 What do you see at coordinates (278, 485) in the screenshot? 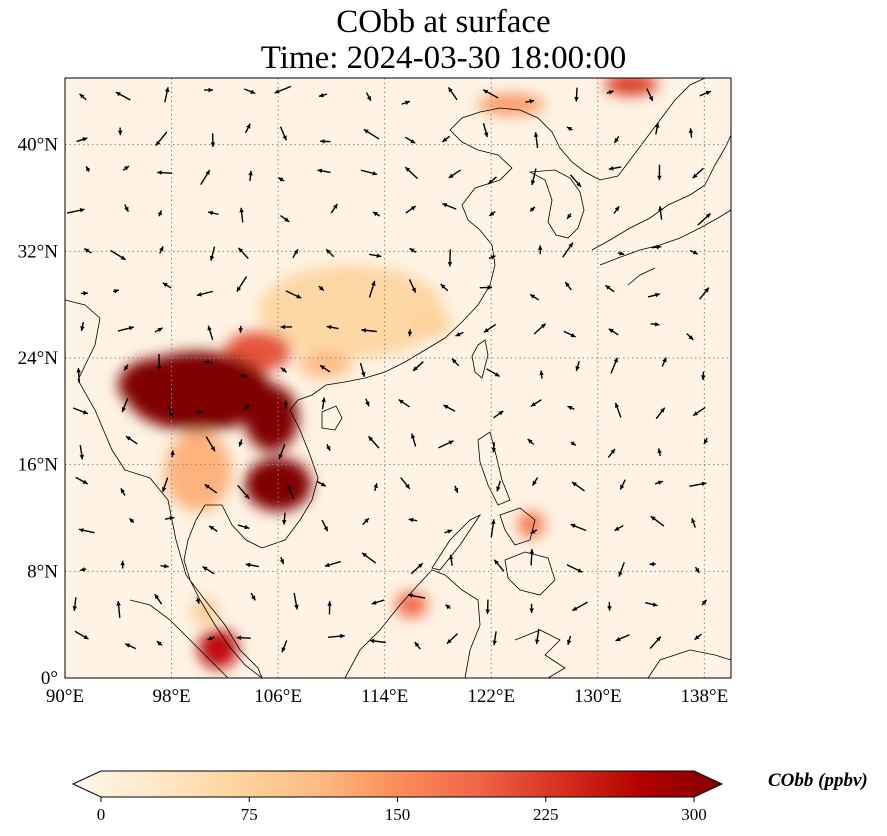
I see `plume-cambodia` at bounding box center [278, 485].